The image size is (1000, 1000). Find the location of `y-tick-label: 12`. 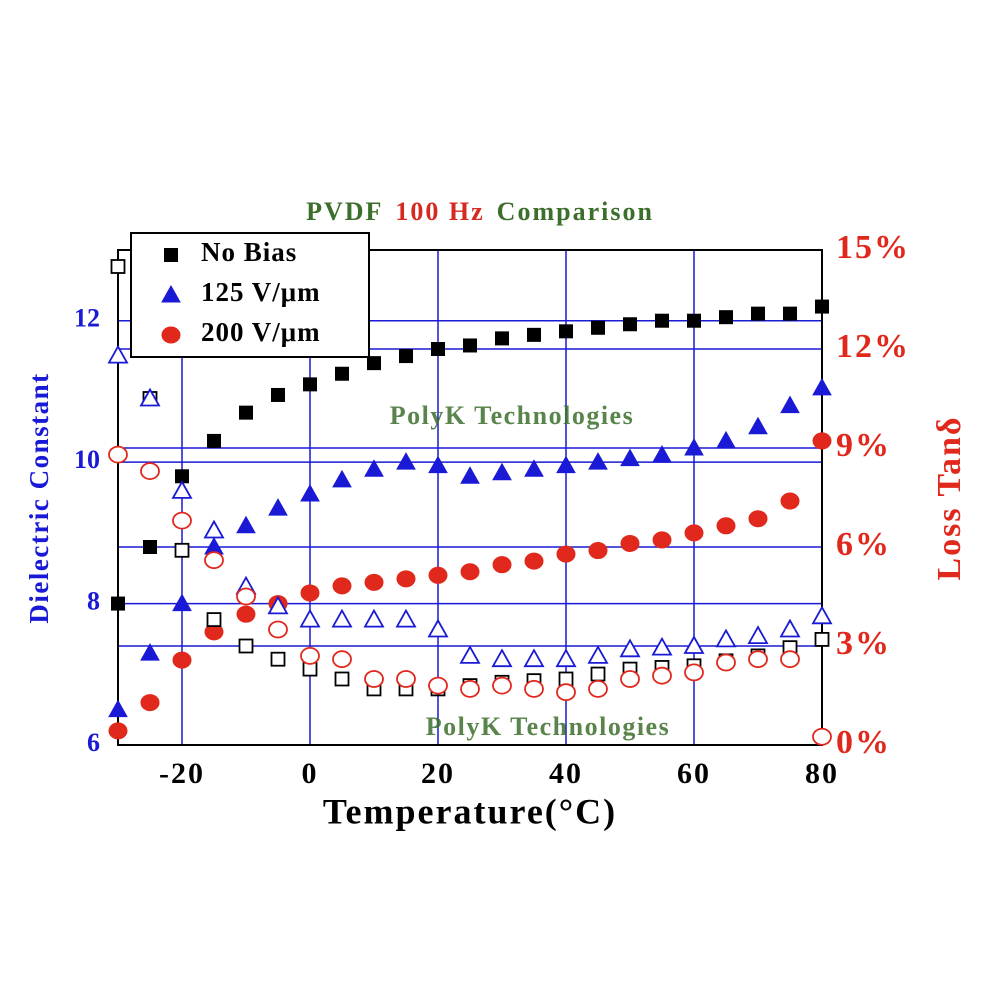

y-tick-label: 12 is located at coordinates (87, 318).